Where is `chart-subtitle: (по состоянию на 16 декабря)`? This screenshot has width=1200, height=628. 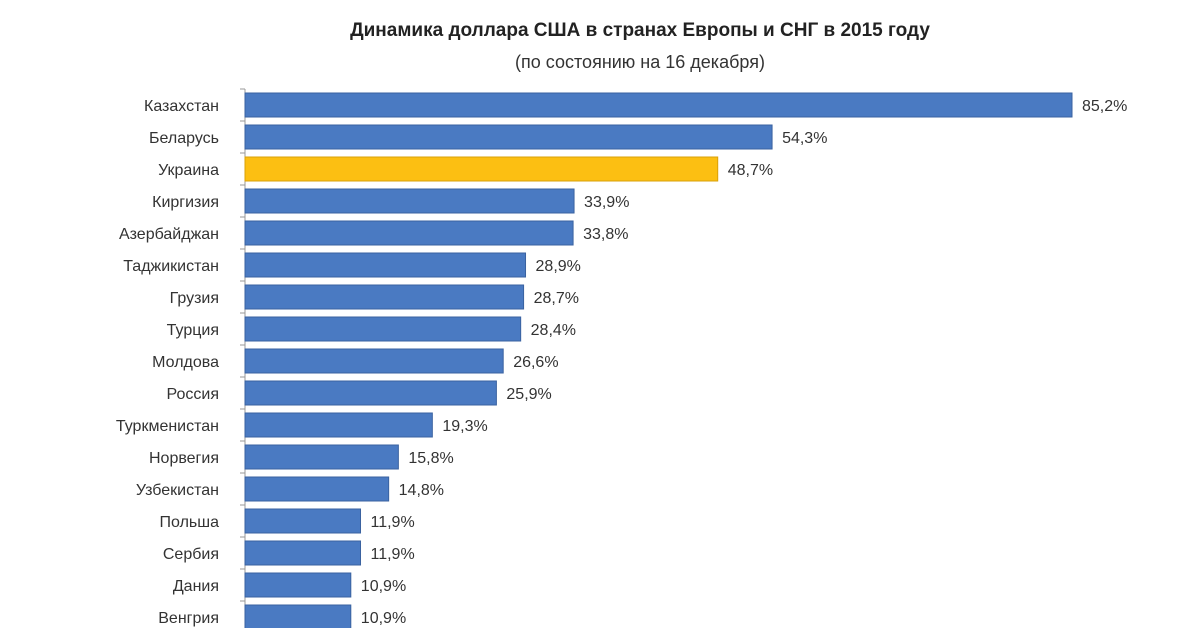
chart-subtitle: (по состоянию на 16 декабря) is located at coordinates (640, 62).